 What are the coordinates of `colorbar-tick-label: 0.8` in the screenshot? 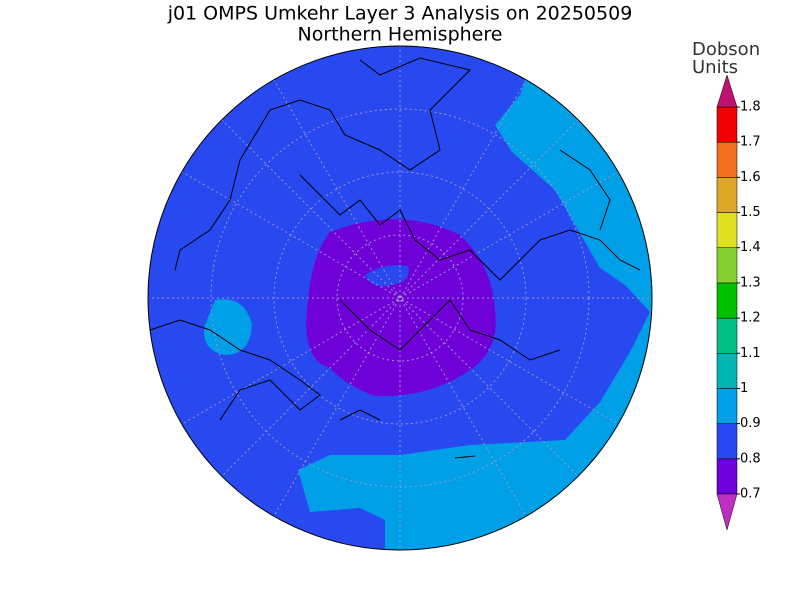 It's located at (750, 458).